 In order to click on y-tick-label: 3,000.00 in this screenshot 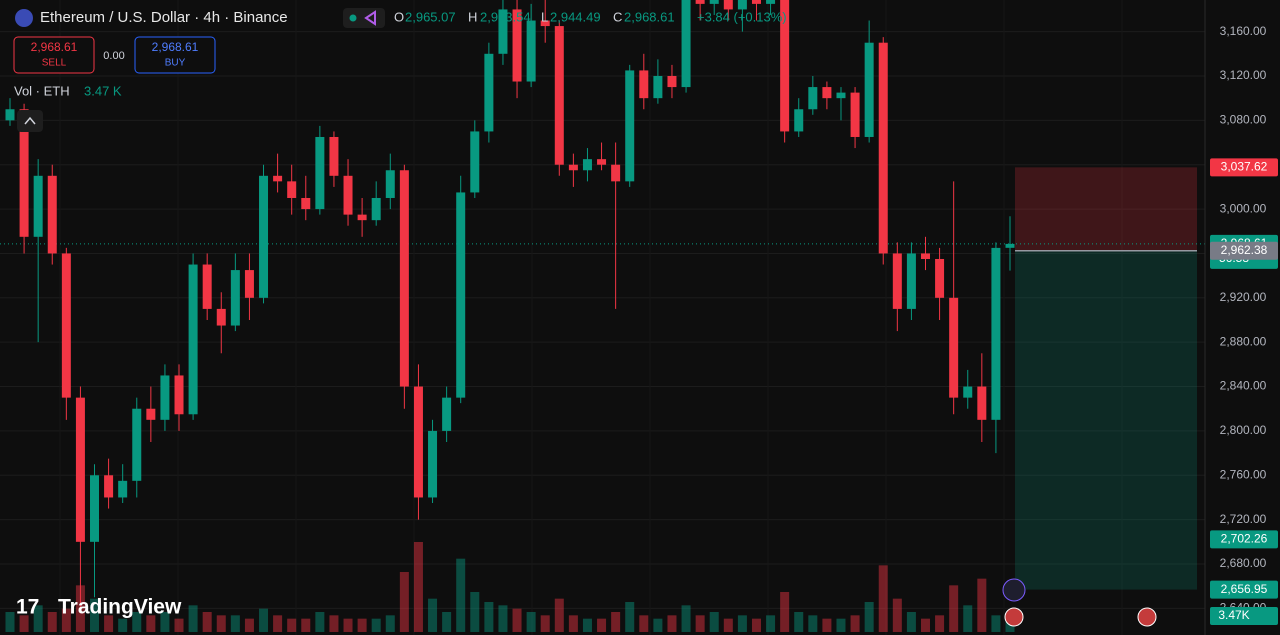, I will do `click(1243, 208)`.